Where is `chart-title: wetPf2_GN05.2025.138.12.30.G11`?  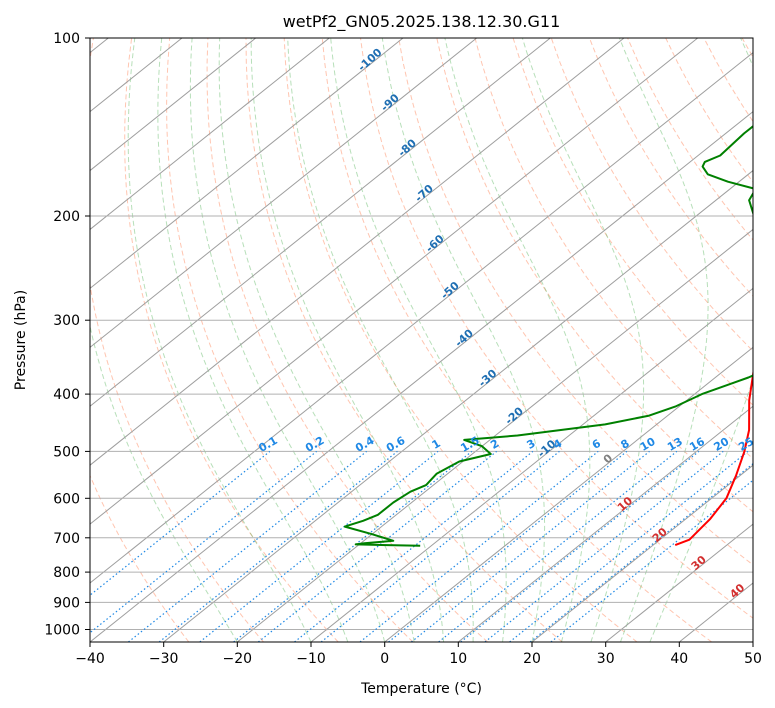 chart-title: wetPf2_GN05.2025.138.12.30.G11 is located at coordinates (422, 22).